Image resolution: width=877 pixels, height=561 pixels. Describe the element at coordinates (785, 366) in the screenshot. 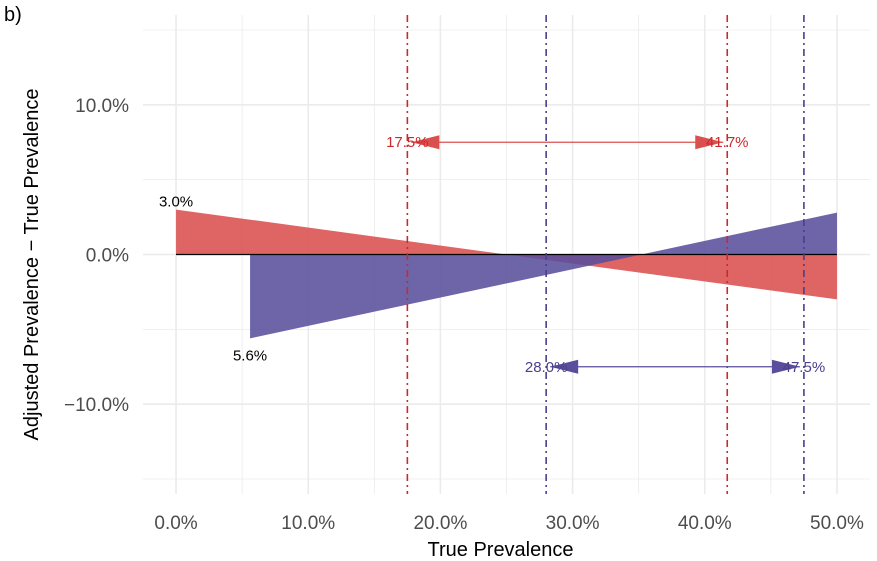

I see `interval-arrowhead-right-purple` at that location.